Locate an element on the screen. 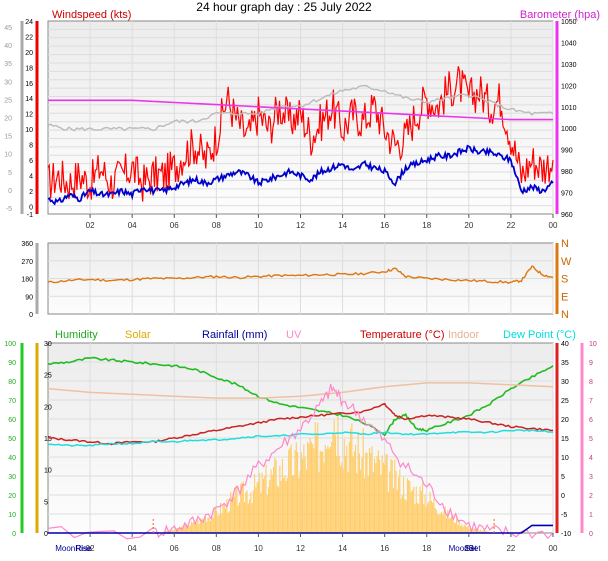 The height and width of the screenshot is (561, 608). direction-tick-label: 360 is located at coordinates (27, 244).